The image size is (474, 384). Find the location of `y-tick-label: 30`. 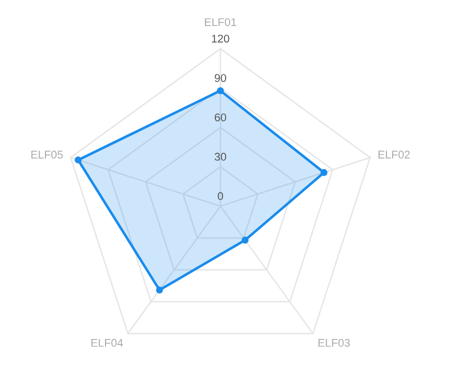

y-tick-label: 30 is located at coordinates (220, 156).